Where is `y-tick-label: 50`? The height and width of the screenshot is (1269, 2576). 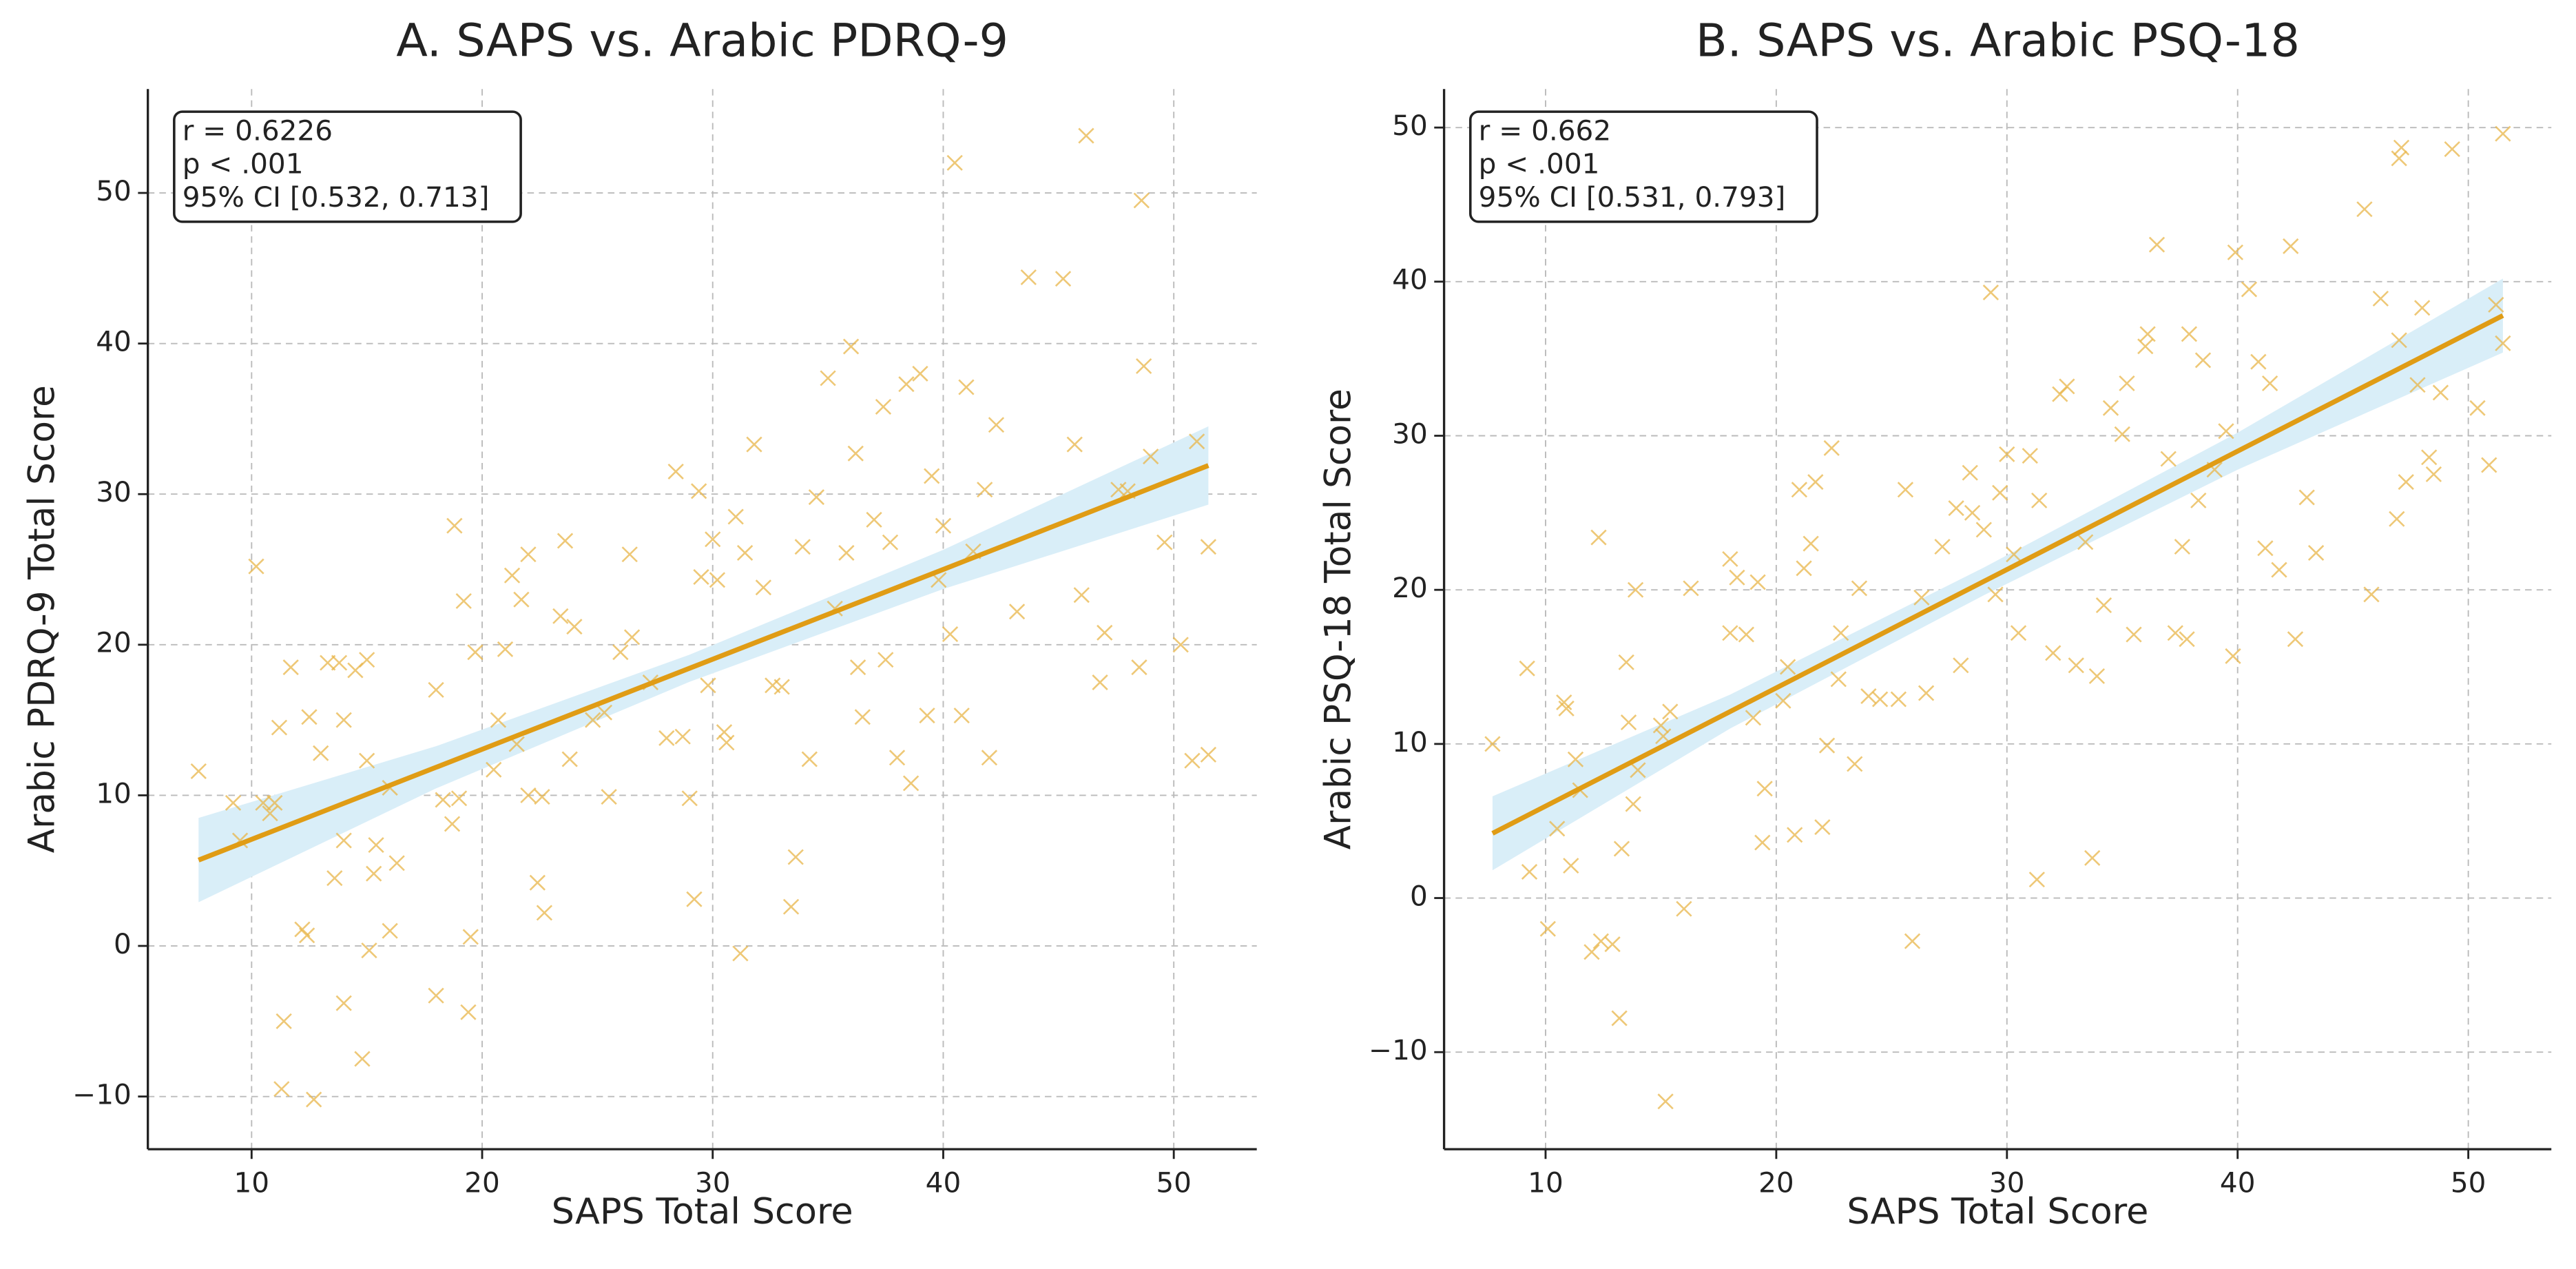 y-tick-label: 50 is located at coordinates (1410, 126).